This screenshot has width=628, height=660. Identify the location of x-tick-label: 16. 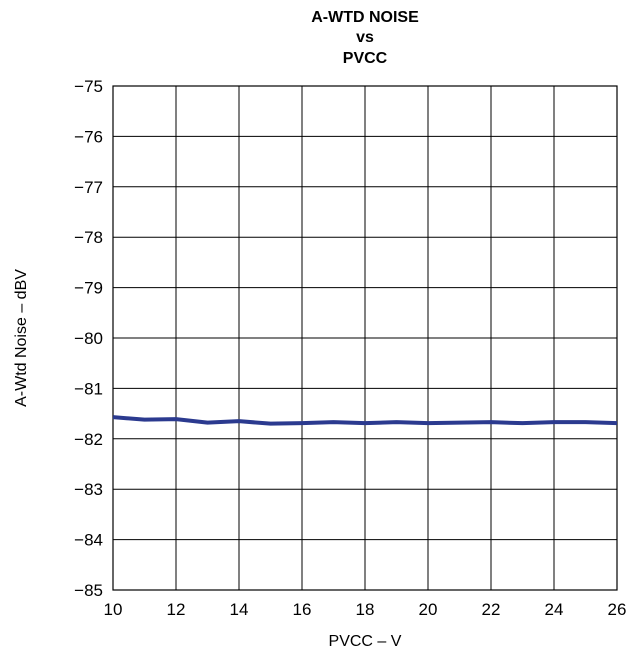
(302, 609).